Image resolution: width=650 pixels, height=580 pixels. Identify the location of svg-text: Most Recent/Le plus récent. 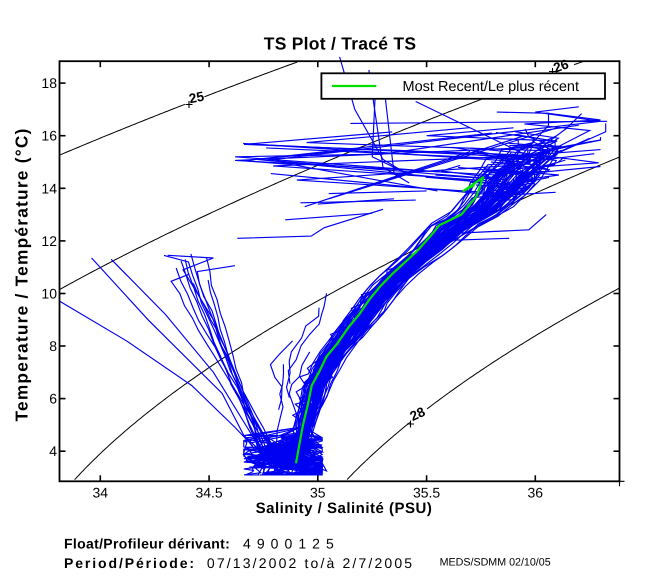
(491, 87).